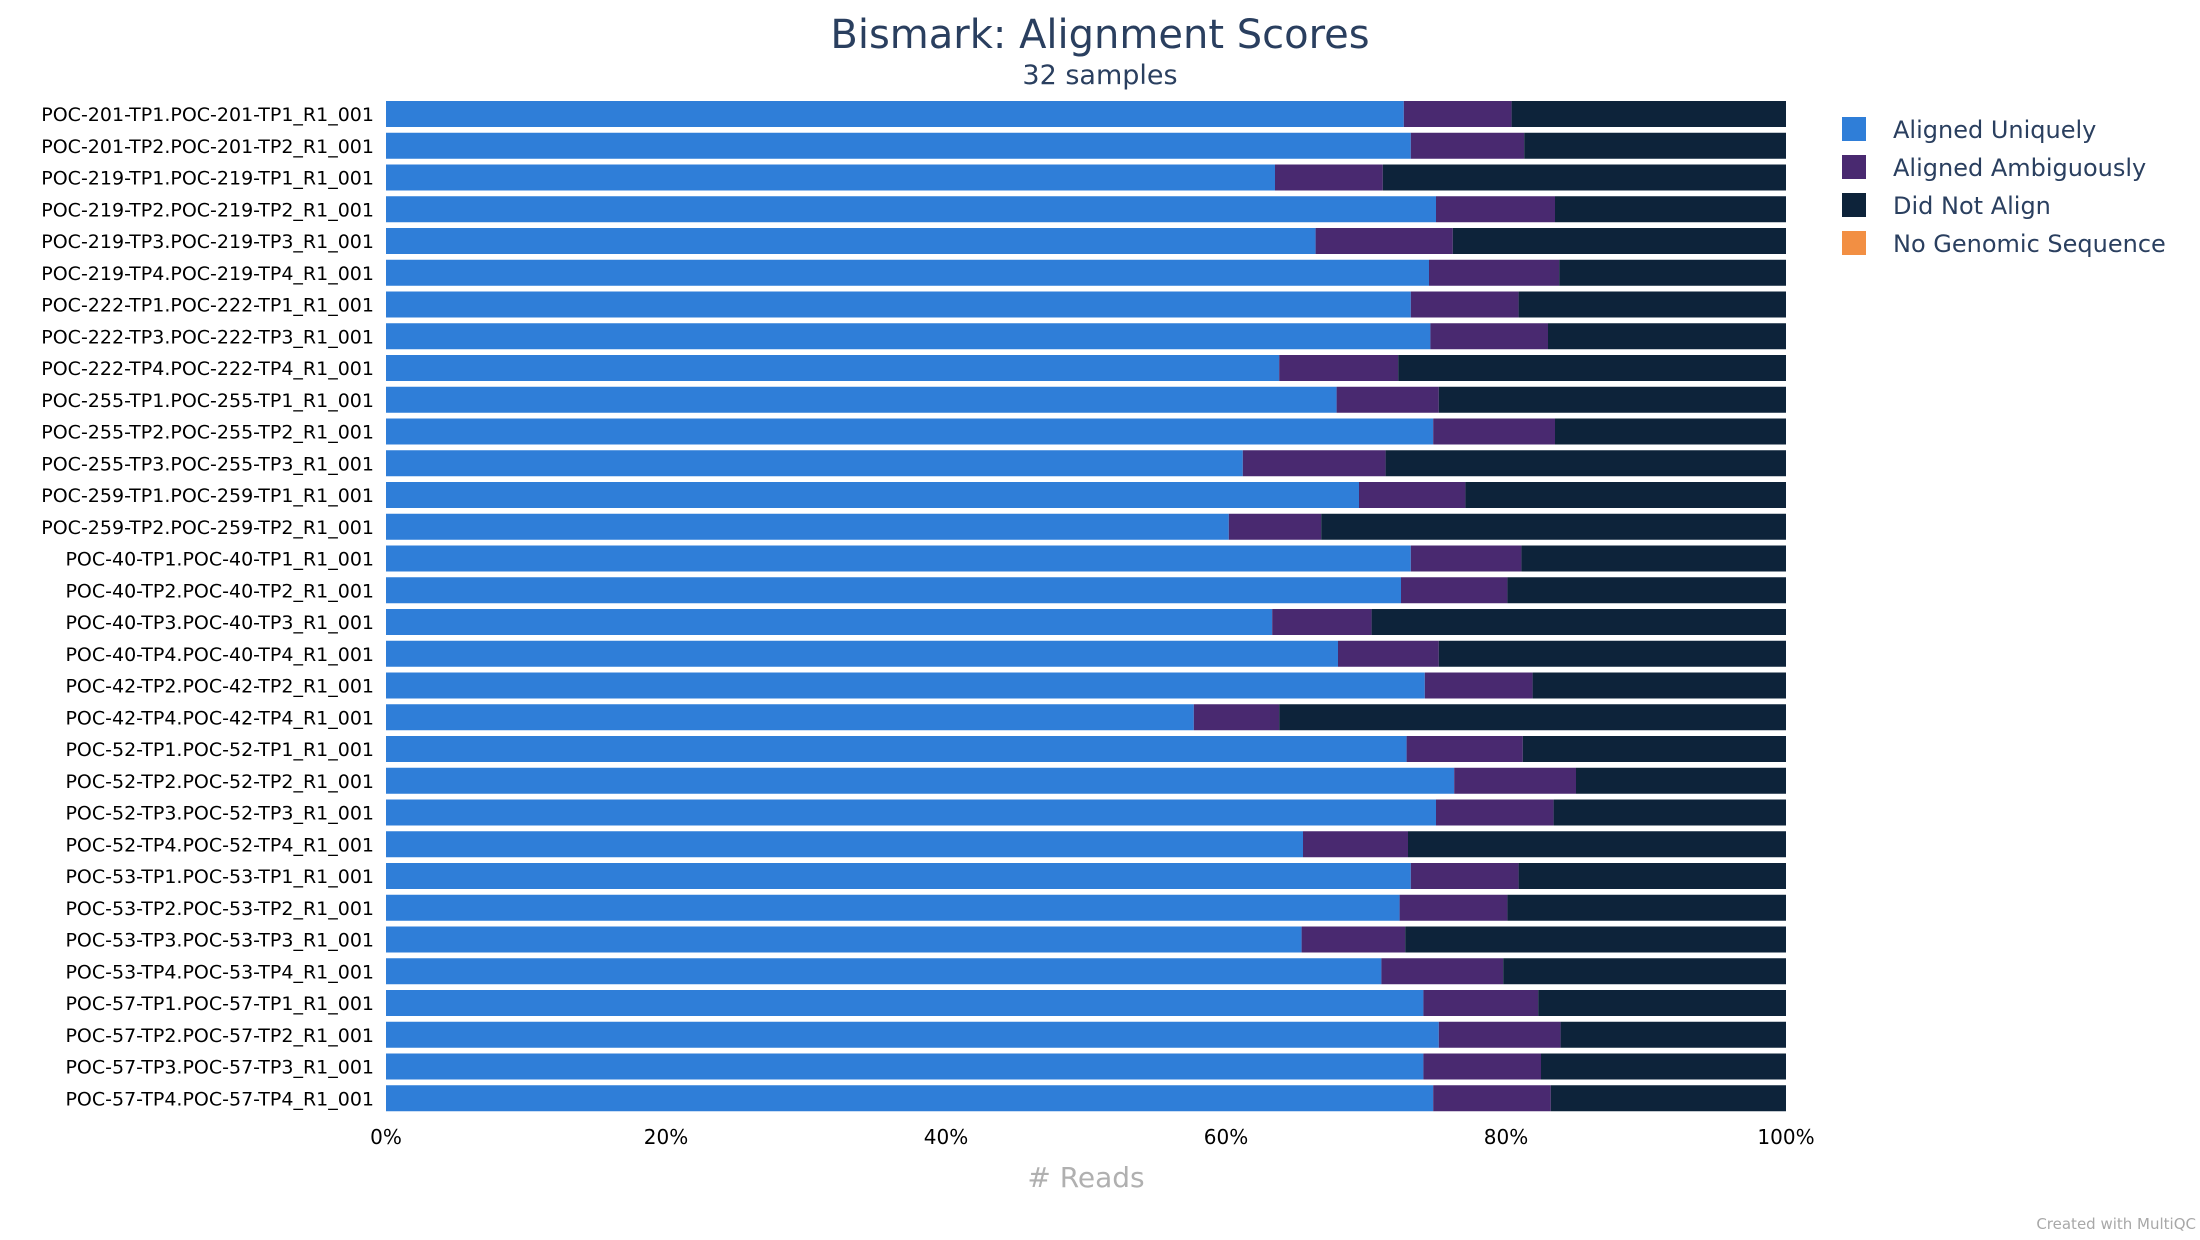  I want to click on sample-label: POC-255-TP1.POC-255-TP1_R1_001, so click(207, 401).